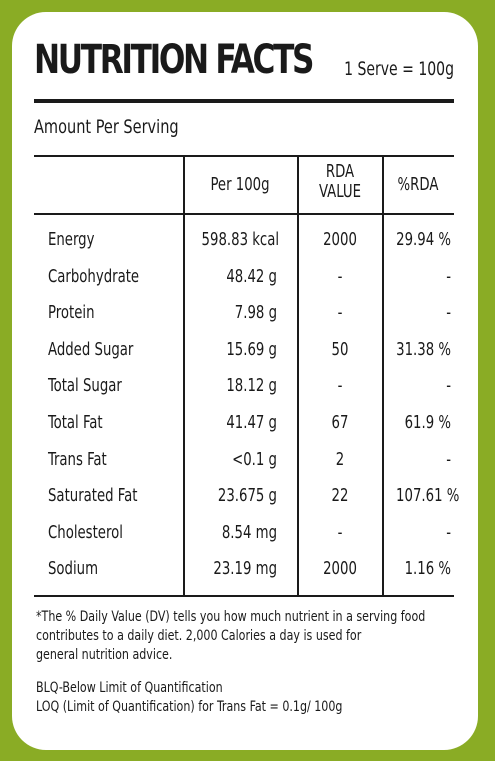 The image size is (495, 761). What do you see at coordinates (249, 532) in the screenshot?
I see `nutrient-per100g: 8.54 mg` at bounding box center [249, 532].